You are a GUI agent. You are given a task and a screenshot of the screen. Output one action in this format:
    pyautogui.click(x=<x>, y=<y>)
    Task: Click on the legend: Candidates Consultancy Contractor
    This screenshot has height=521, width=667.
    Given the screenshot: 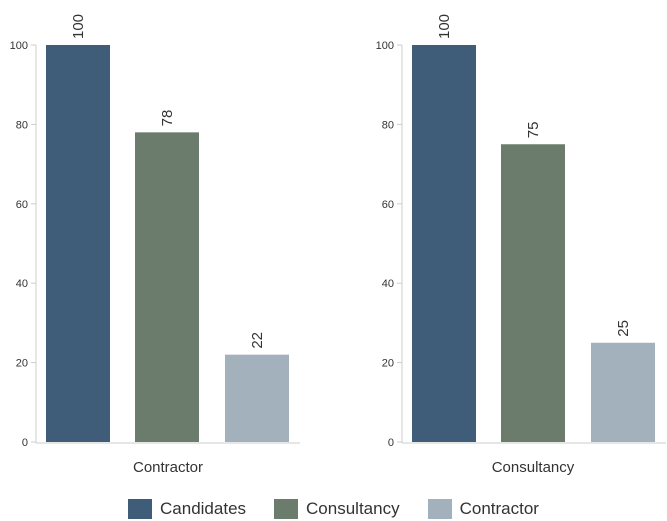 What is the action you would take?
    pyautogui.click(x=333, y=509)
    